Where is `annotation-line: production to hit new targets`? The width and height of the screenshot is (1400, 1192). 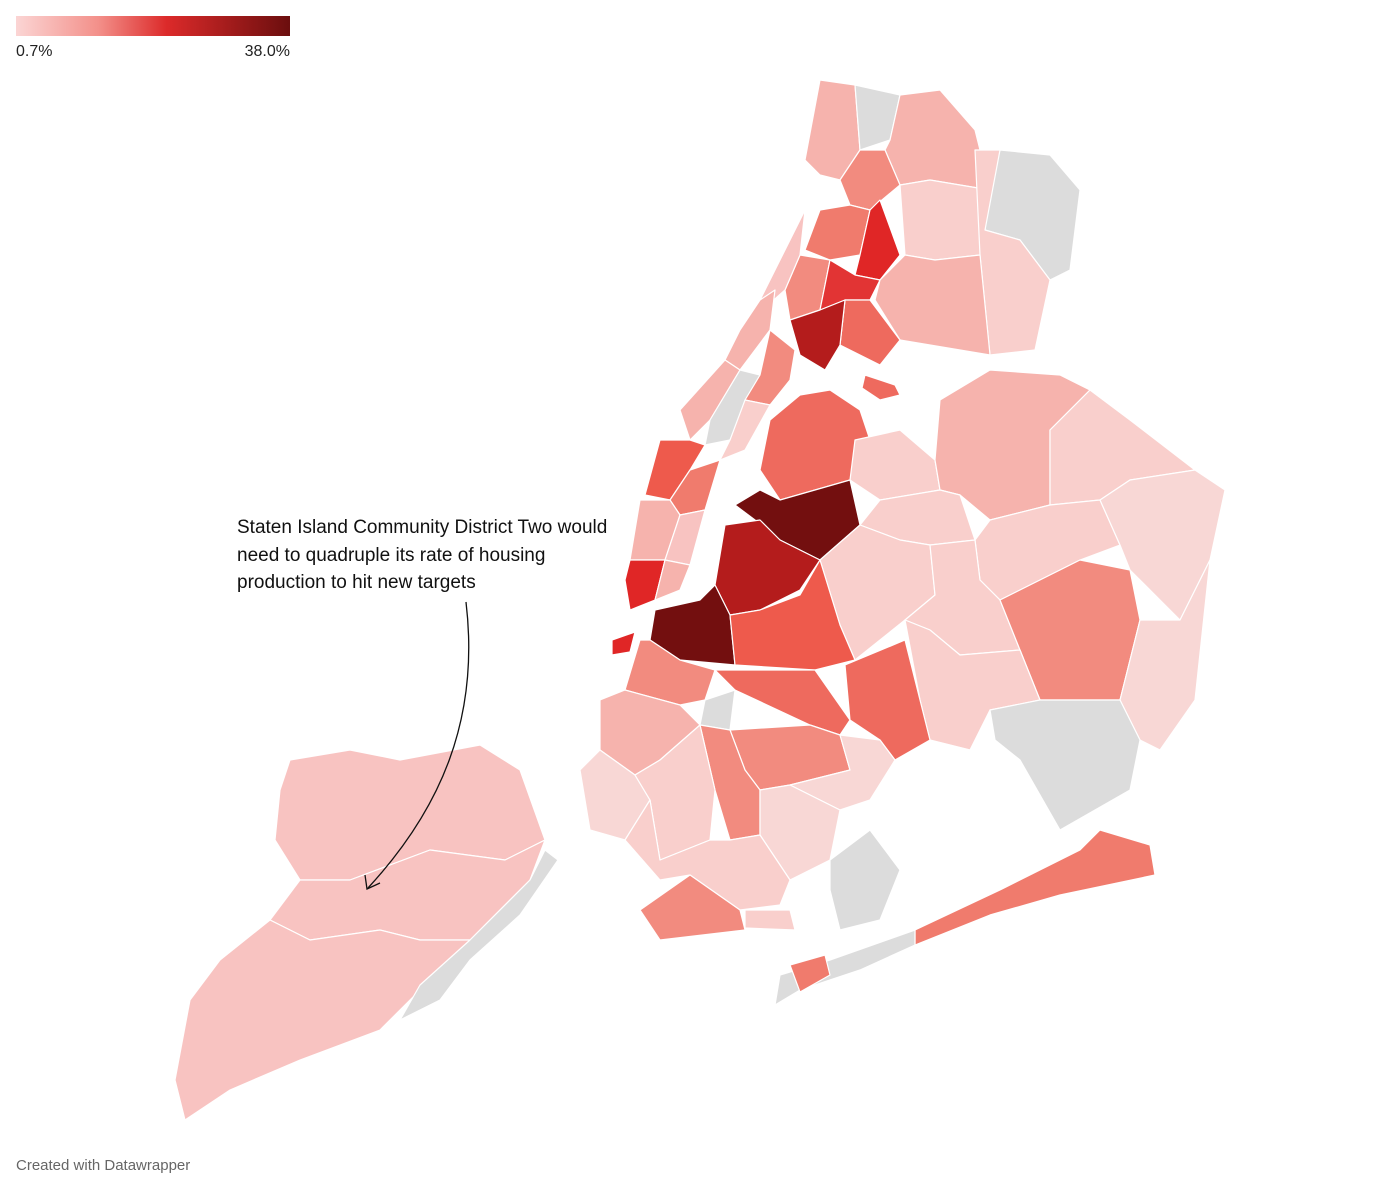
annotation-line: production to hit new targets is located at coordinates (356, 582).